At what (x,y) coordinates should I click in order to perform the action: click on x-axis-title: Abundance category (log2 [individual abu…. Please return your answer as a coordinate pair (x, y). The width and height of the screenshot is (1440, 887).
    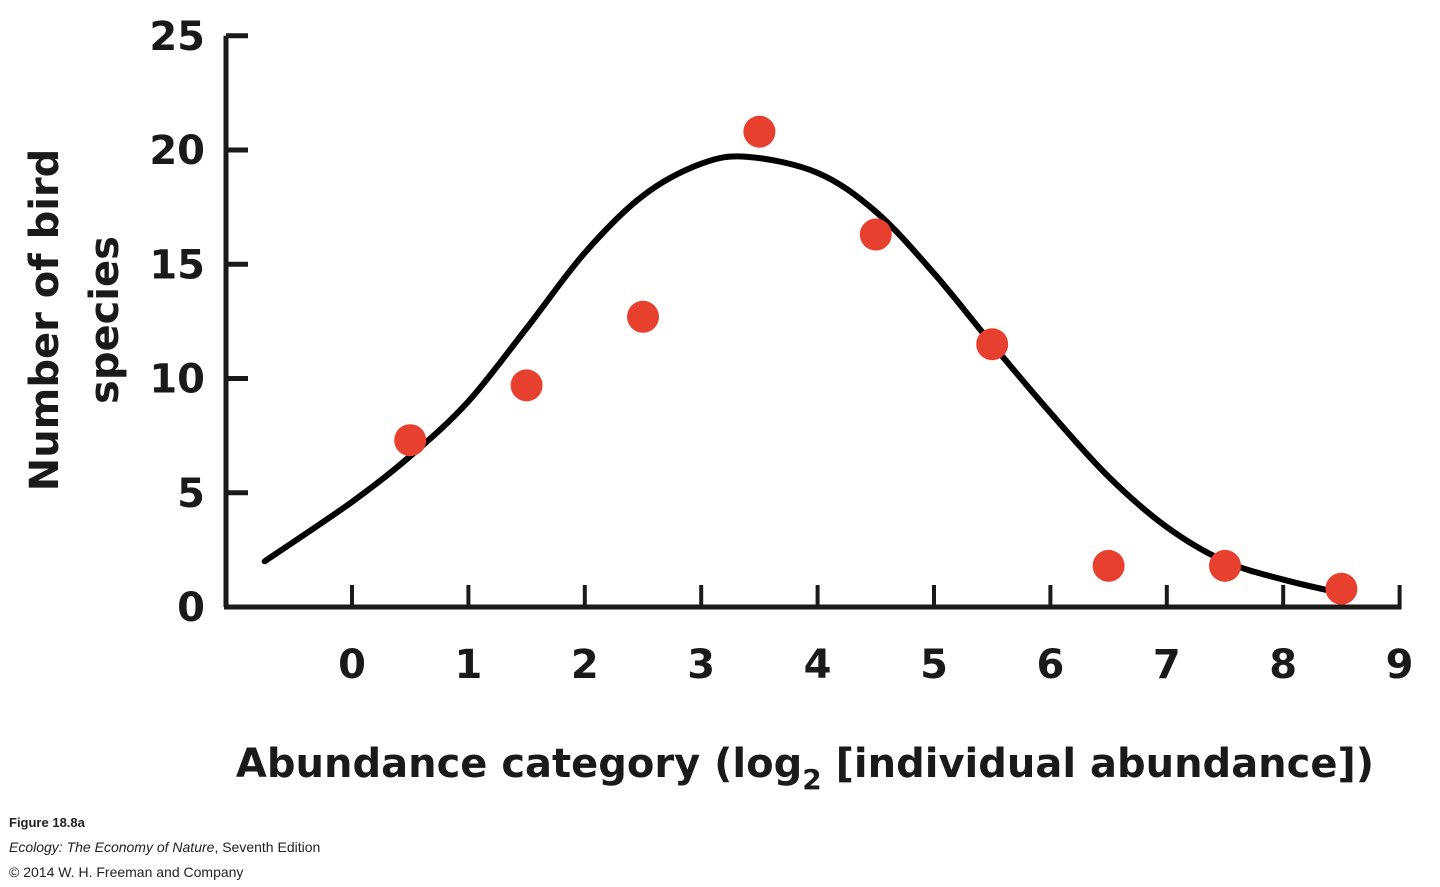
    Looking at the image, I should click on (805, 768).